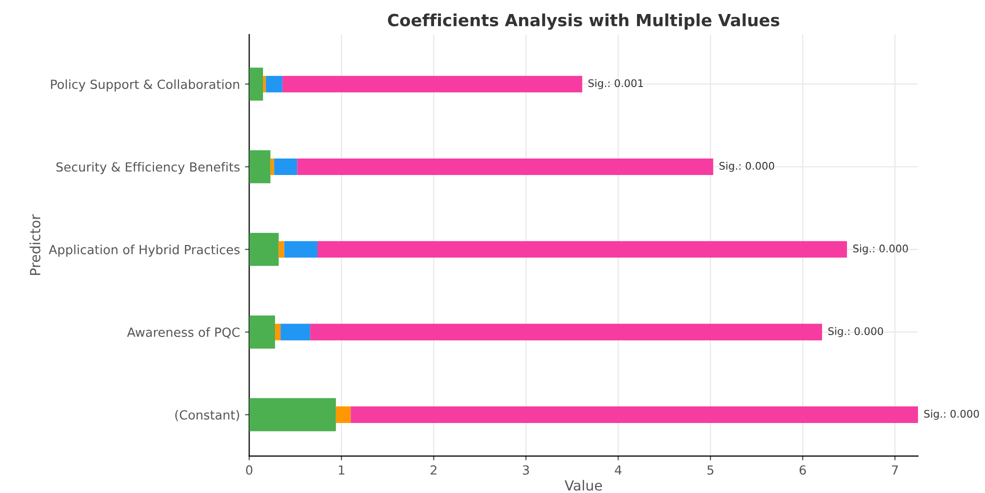 This screenshot has height=493, width=985. I want to click on x-tick-label: 4, so click(618, 470).